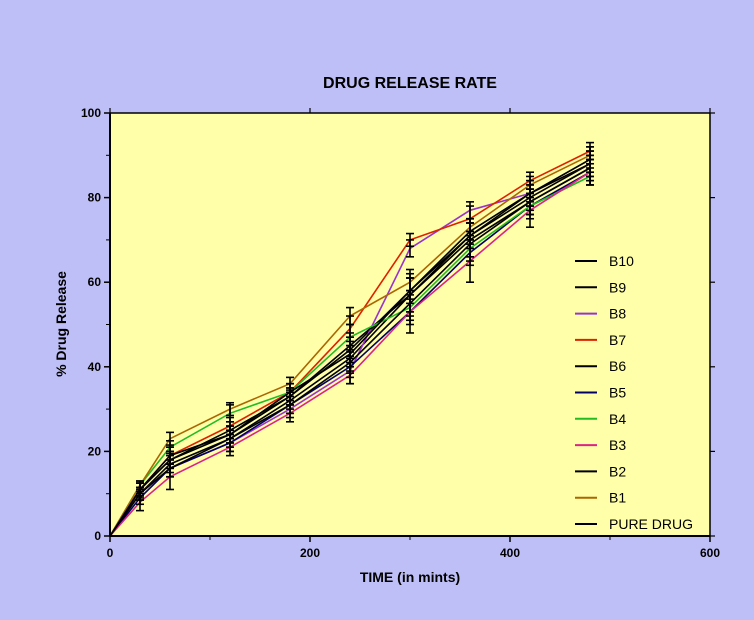 Image resolution: width=754 pixels, height=620 pixels. What do you see at coordinates (617, 393) in the screenshot?
I see `legend-label: B5` at bounding box center [617, 393].